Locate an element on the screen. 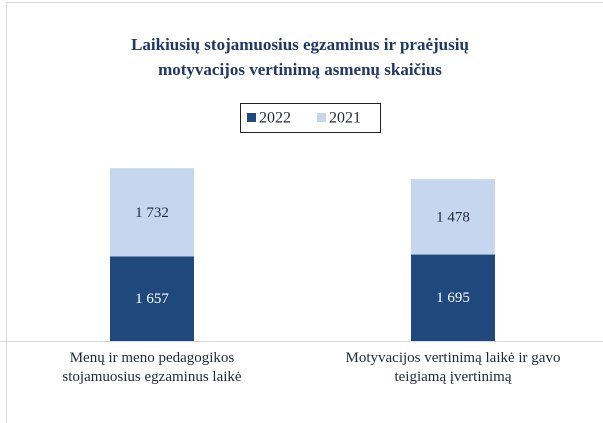 This screenshot has height=423, width=603. value-label: 1 478 is located at coordinates (453, 217).